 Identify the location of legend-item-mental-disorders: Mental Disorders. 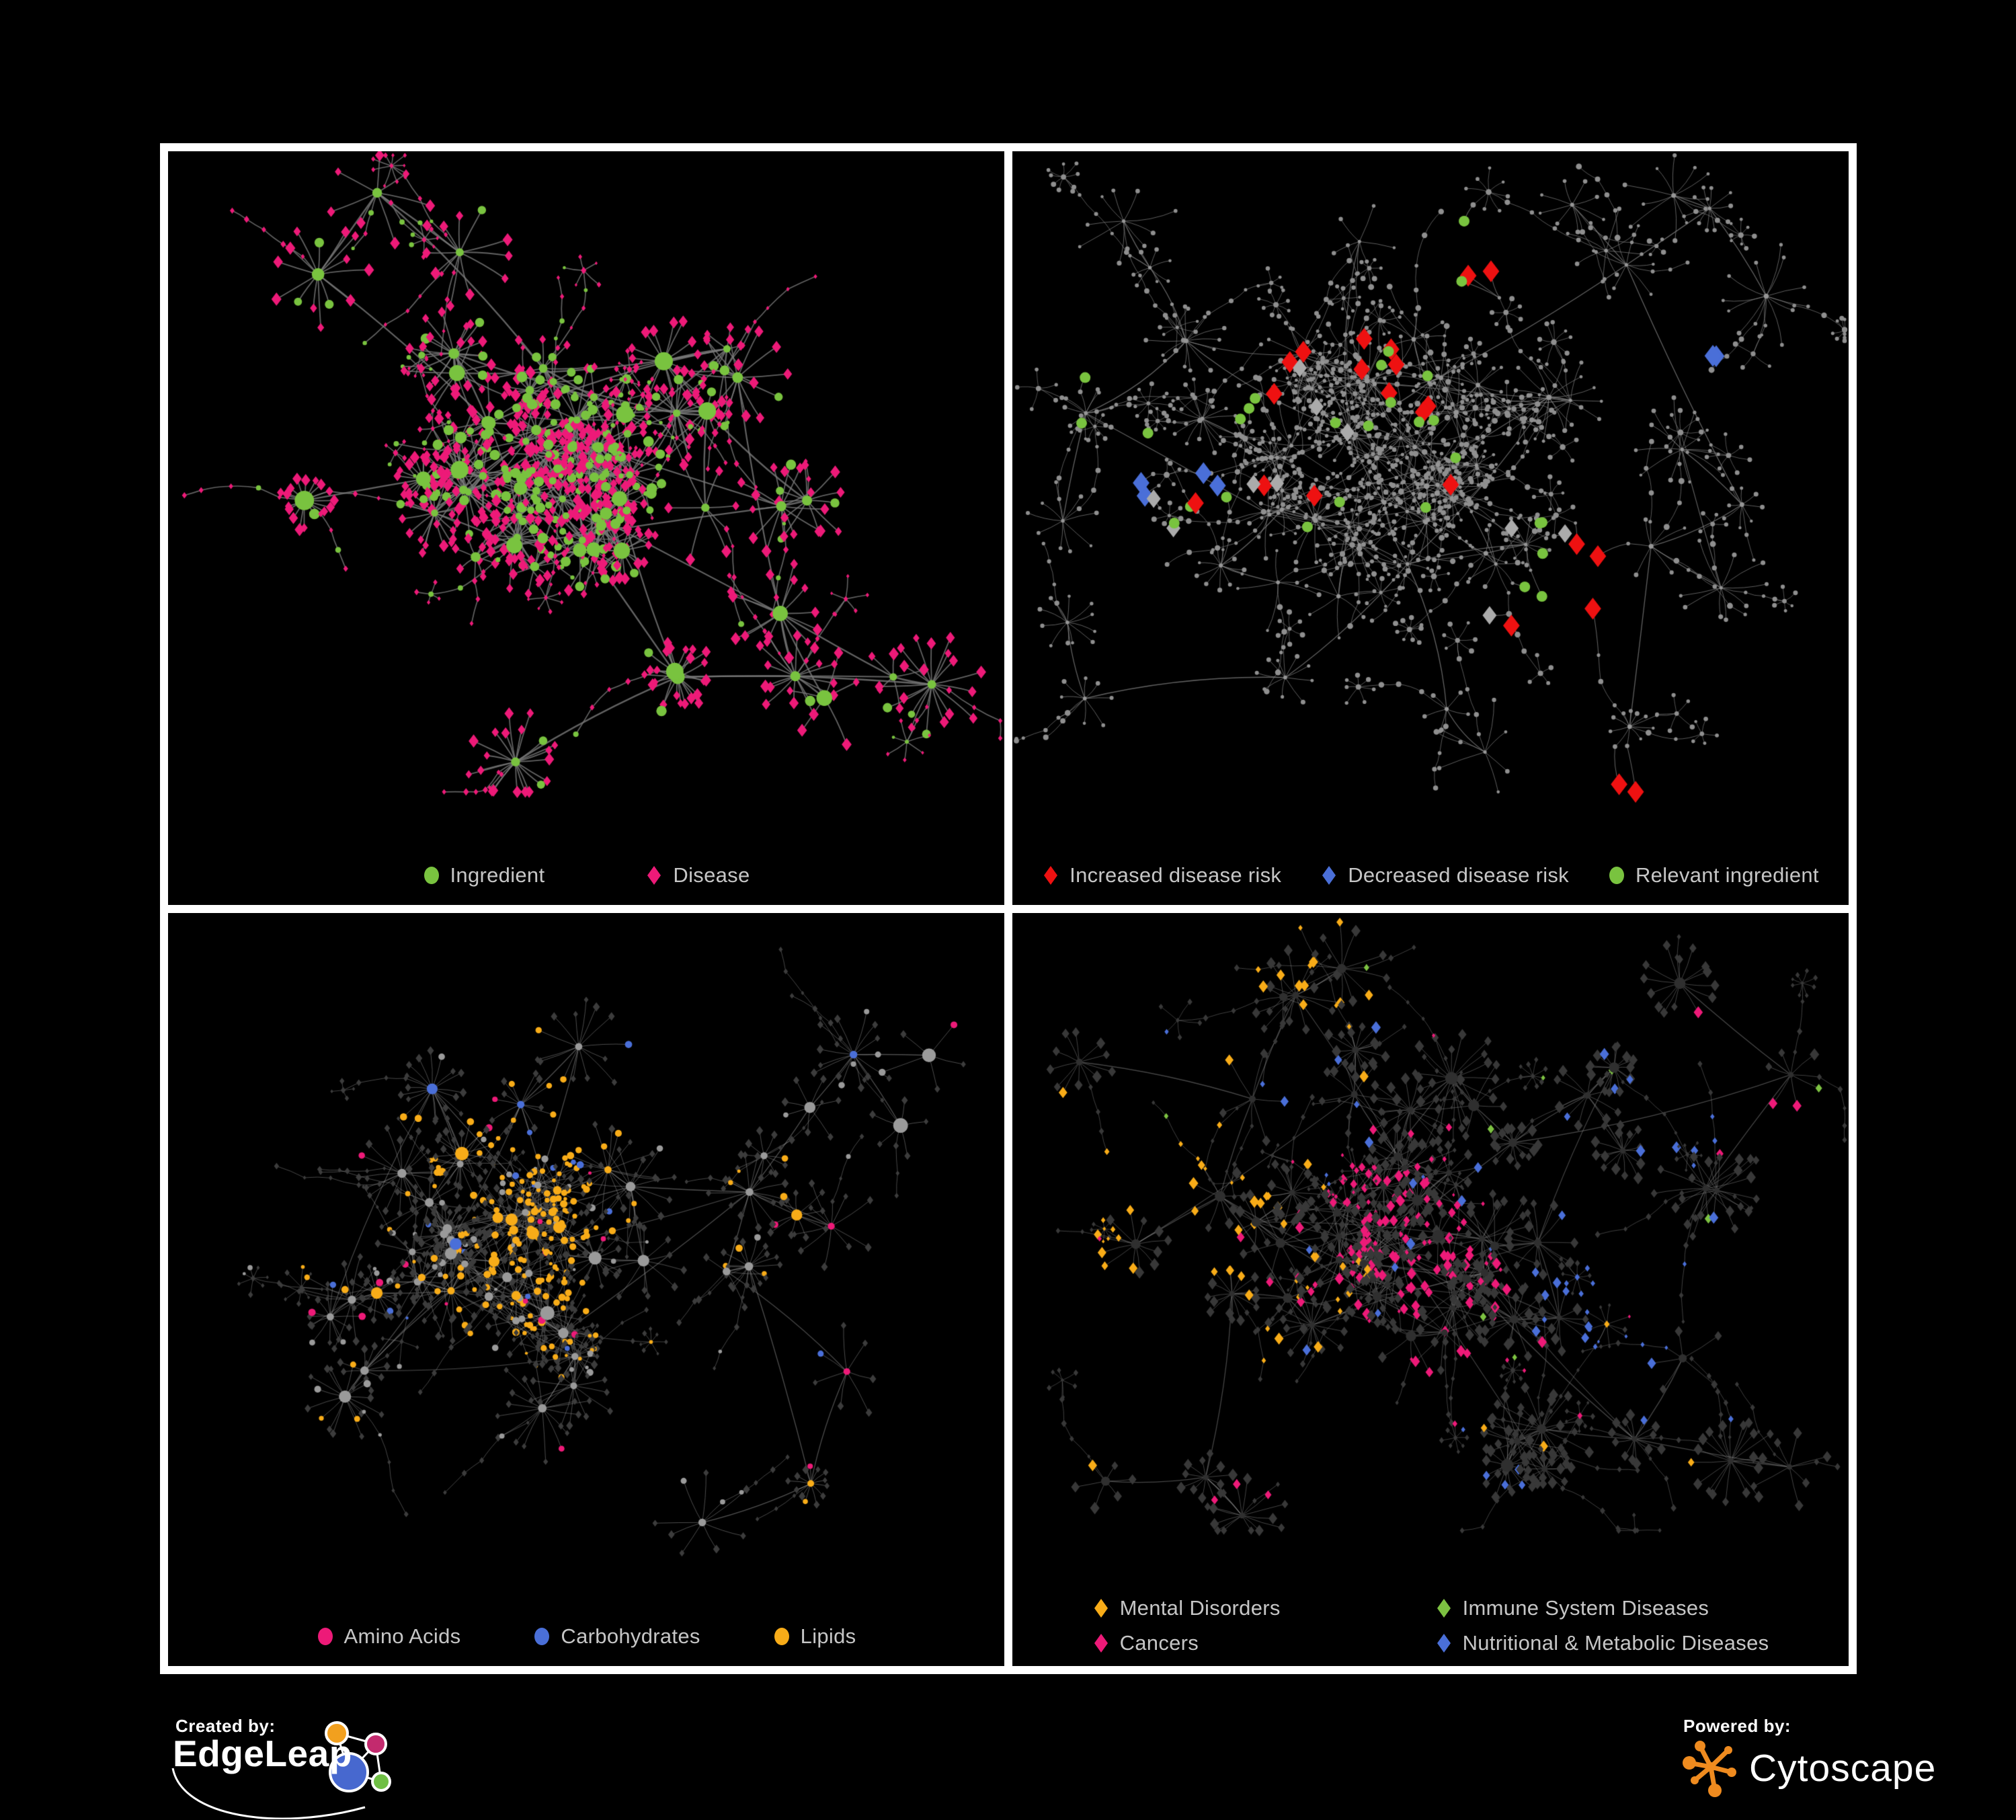
(1250, 1608).